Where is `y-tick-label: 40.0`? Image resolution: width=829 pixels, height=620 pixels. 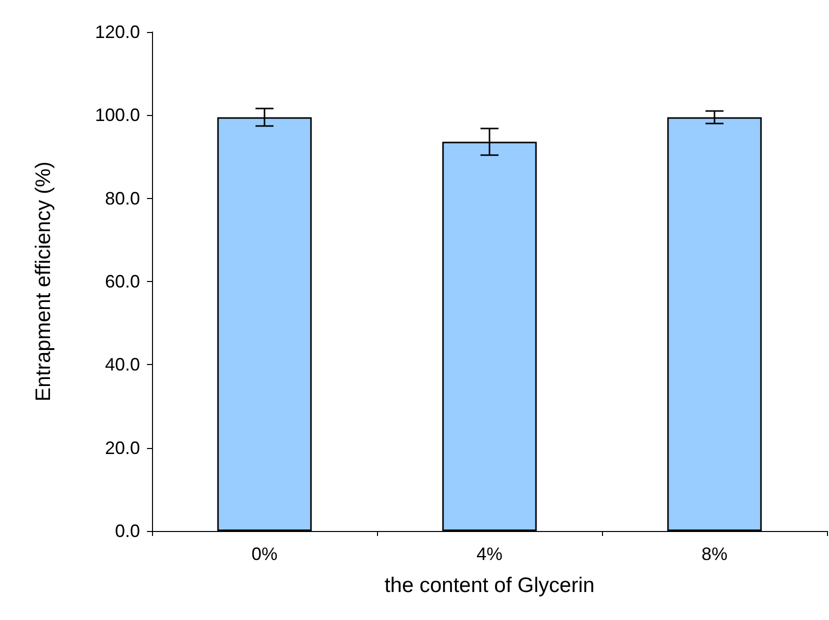 y-tick-label: 40.0 is located at coordinates (122, 364).